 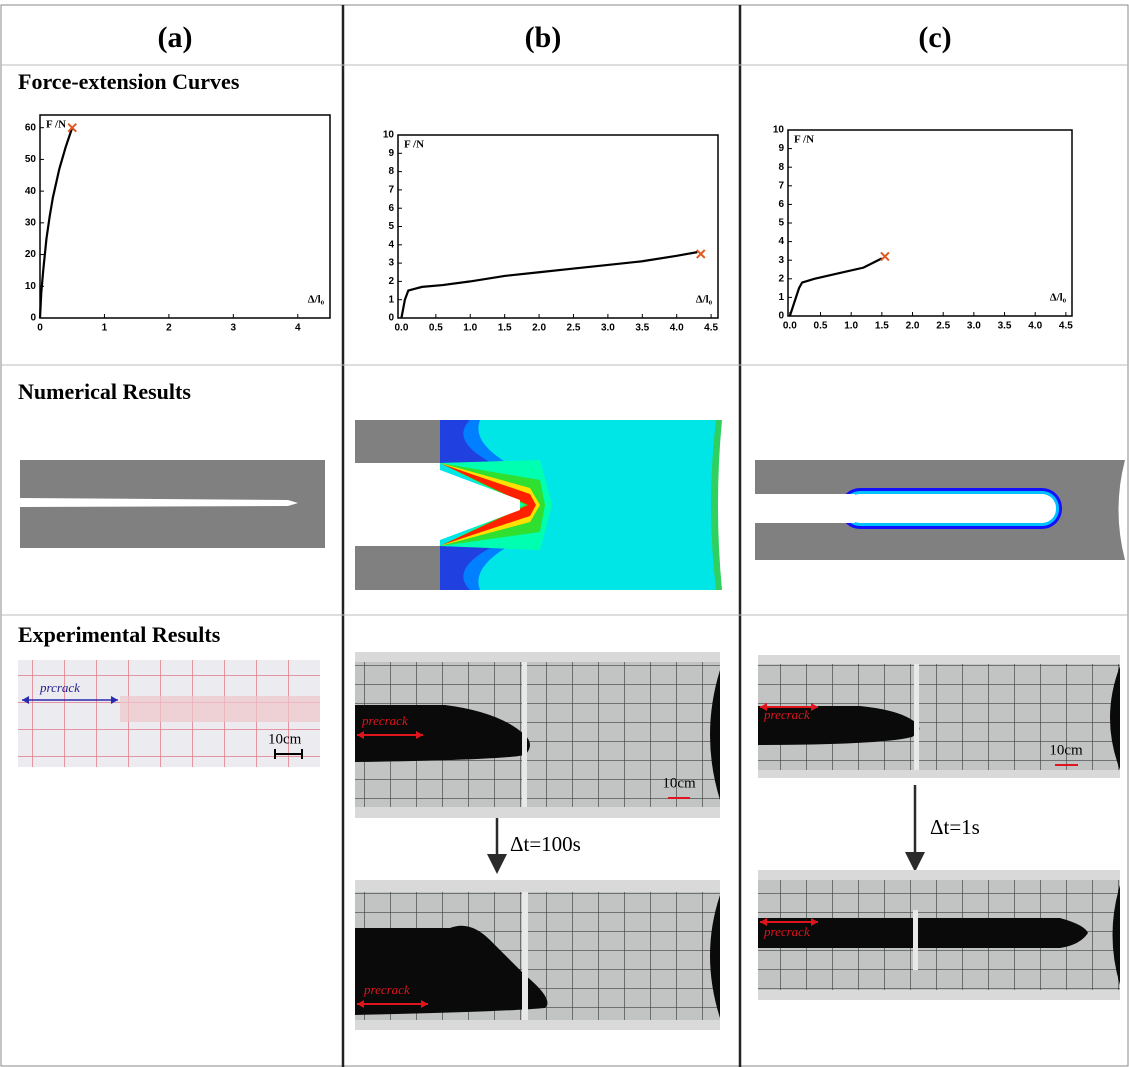 What do you see at coordinates (175, 37) in the screenshot?
I see `column-header: (a)` at bounding box center [175, 37].